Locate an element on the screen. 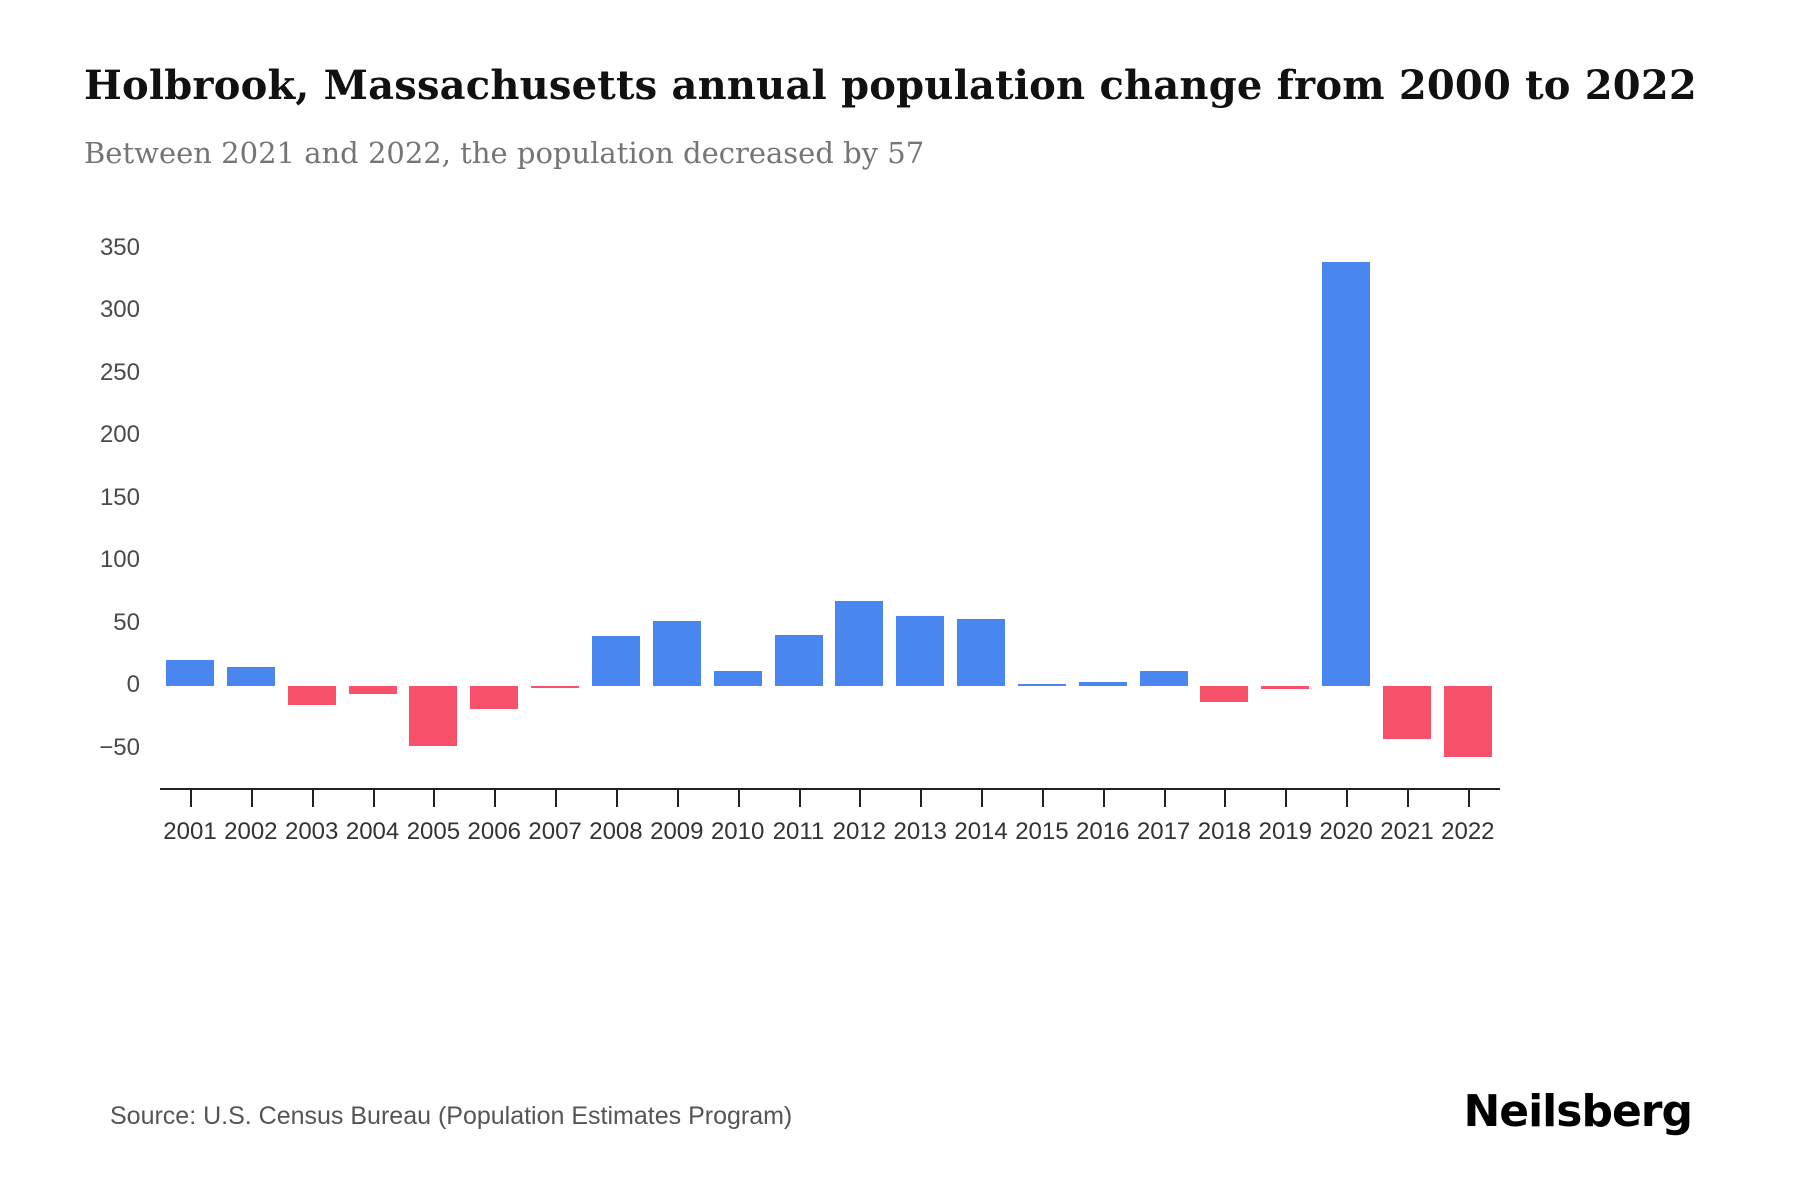 The width and height of the screenshot is (1800, 1200). y-tick-label: 350 is located at coordinates (119, 247).